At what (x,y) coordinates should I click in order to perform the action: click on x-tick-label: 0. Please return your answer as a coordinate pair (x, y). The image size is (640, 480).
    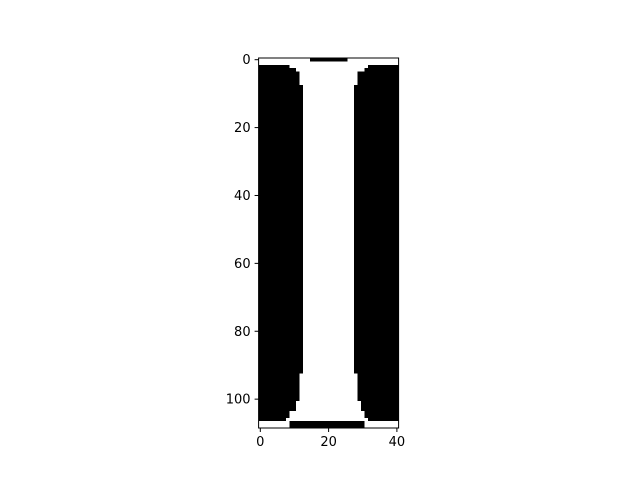
    Looking at the image, I should click on (260, 442).